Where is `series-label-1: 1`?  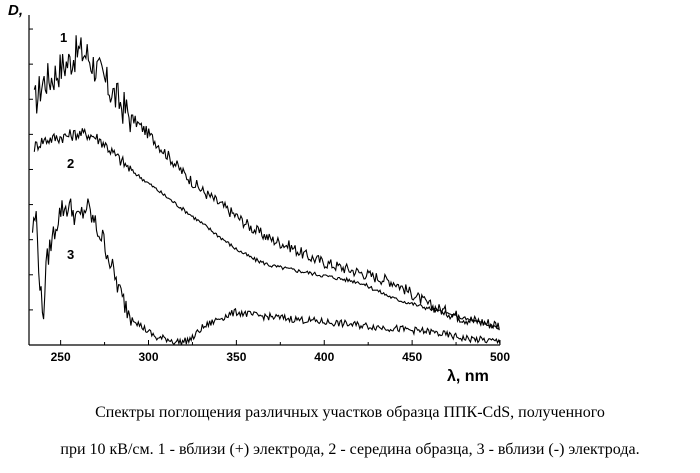
series-label-1: 1 is located at coordinates (63, 37).